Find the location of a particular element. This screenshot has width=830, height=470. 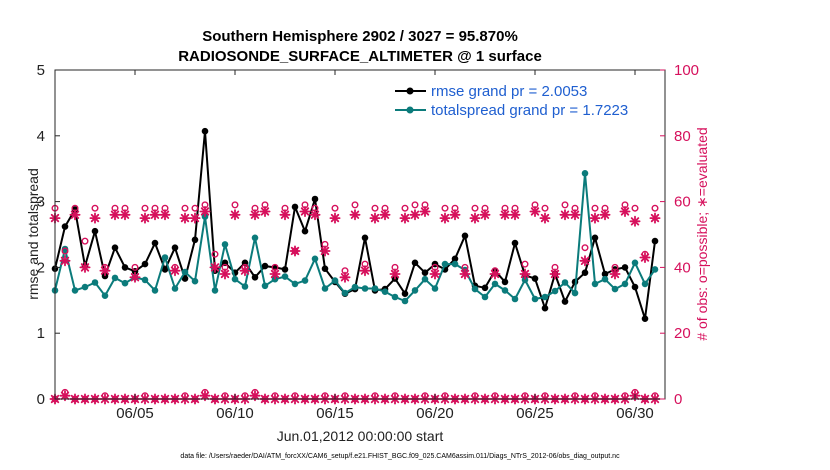

chart-subtitle: RADIOSONDE_SURFACE_ALTIMETER @ 1 surface is located at coordinates (360, 56).